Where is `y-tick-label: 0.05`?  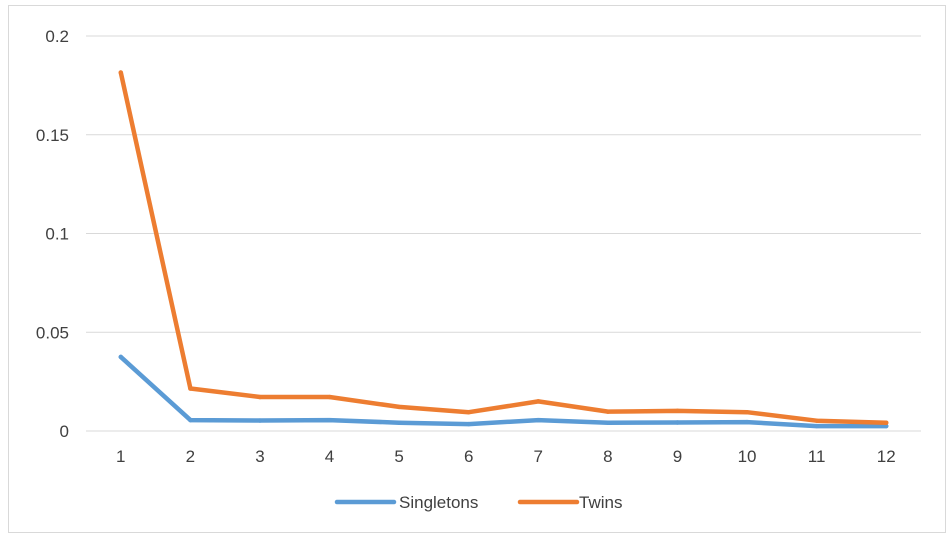 y-tick-label: 0.05 is located at coordinates (52, 332).